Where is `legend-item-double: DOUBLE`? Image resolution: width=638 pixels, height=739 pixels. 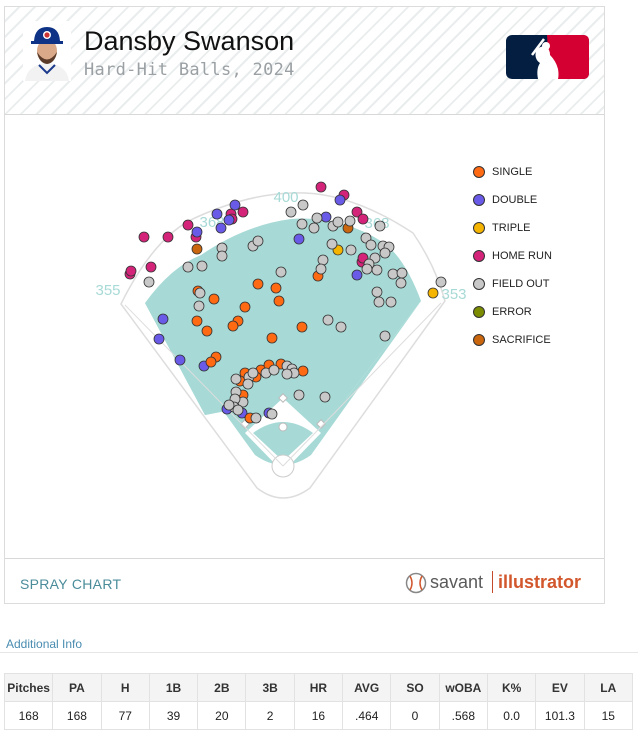
legend-item-double: DOUBLE is located at coordinates (528, 201).